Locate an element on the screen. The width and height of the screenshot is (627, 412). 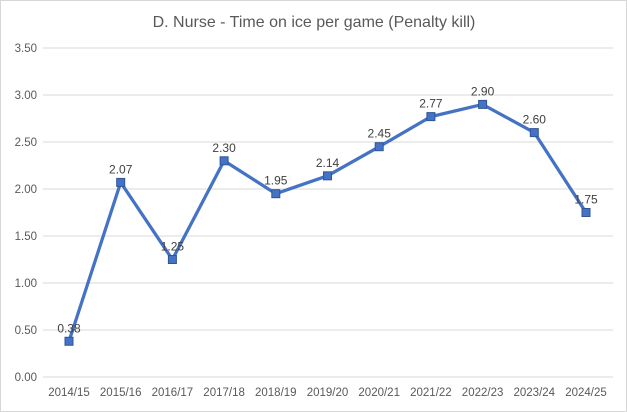
y-tick-label: 0.50 is located at coordinates (26, 331).